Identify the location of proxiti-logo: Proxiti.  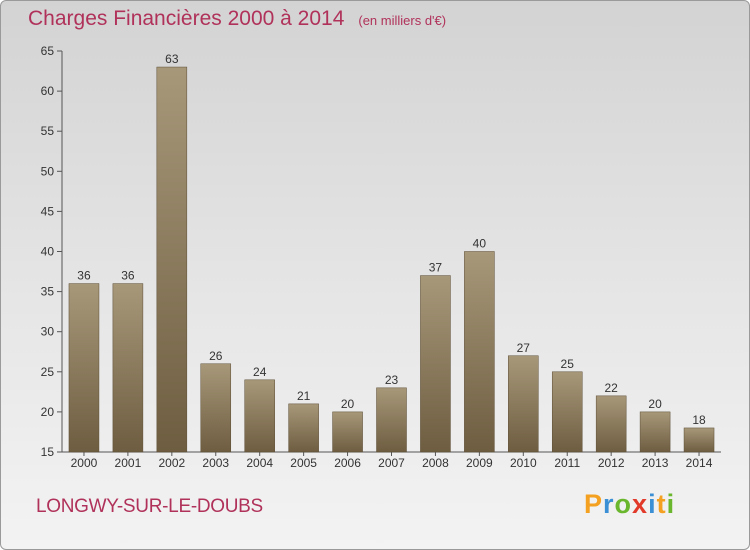
(629, 504).